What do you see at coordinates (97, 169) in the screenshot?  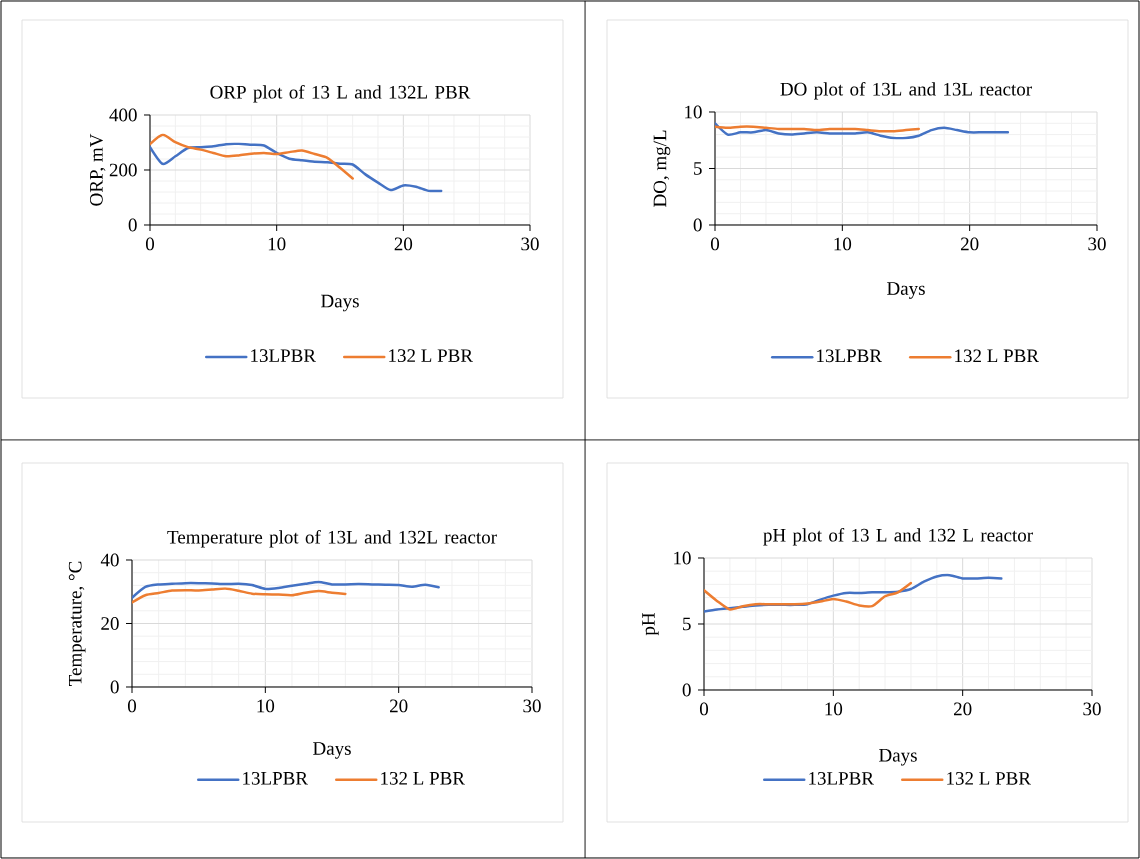 I see `y-axis-title: ORP, mV` at bounding box center [97, 169].